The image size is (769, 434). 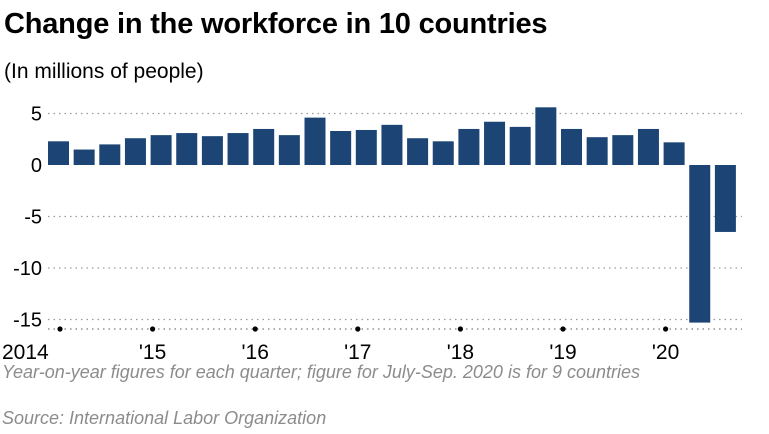 I want to click on bar-2015-q1, so click(x=161, y=150).